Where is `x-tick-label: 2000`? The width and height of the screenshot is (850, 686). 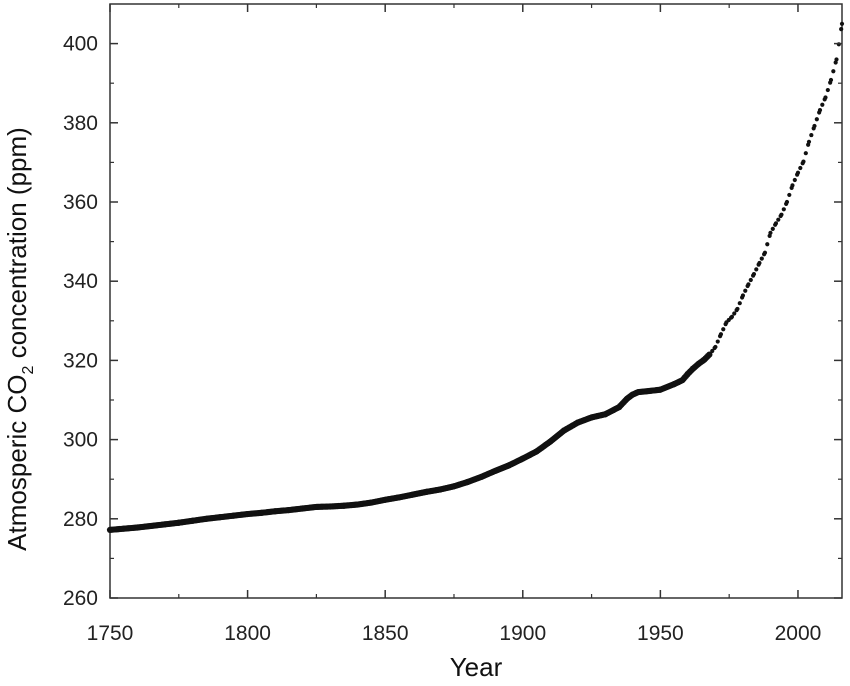
x-tick-label: 2000 is located at coordinates (798, 633).